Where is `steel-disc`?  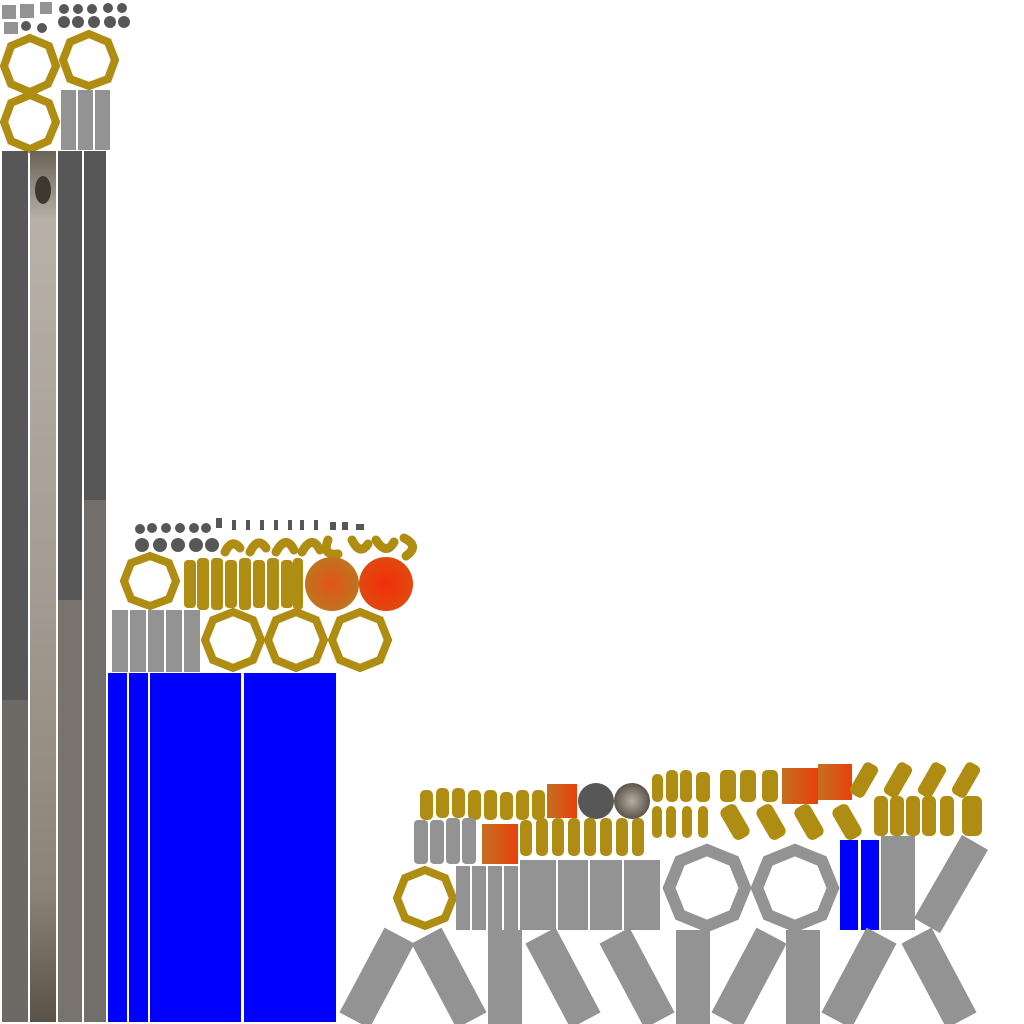 steel-disc is located at coordinates (596, 801).